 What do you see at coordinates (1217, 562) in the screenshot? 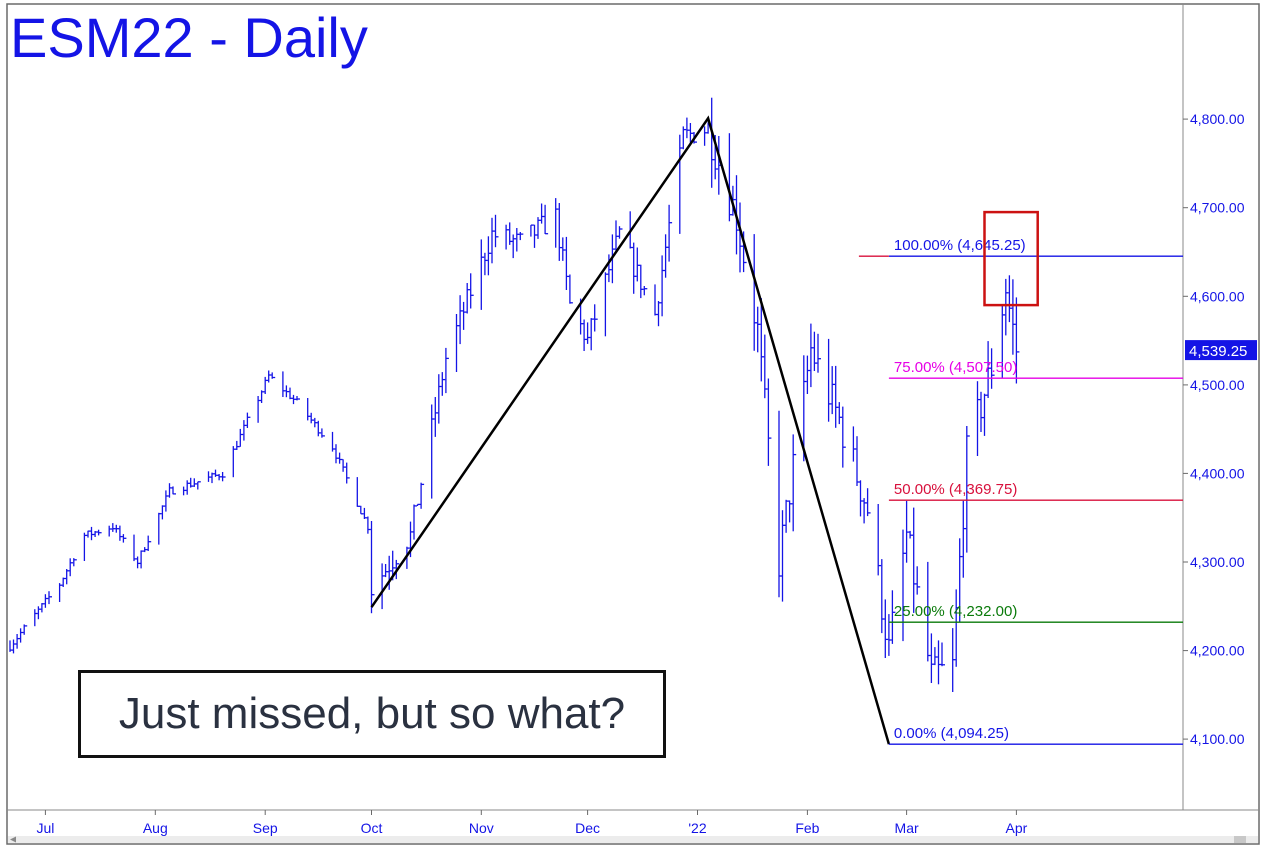
I see `y-tick-label: 4,300.00` at bounding box center [1217, 562].